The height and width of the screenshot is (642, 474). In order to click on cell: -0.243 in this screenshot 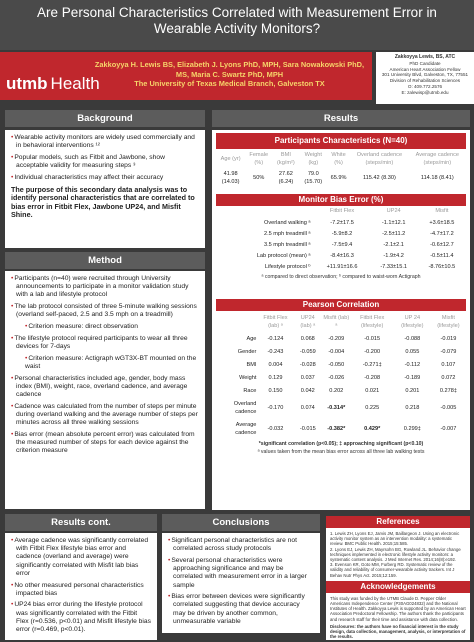, I will do `click(275, 351)`.